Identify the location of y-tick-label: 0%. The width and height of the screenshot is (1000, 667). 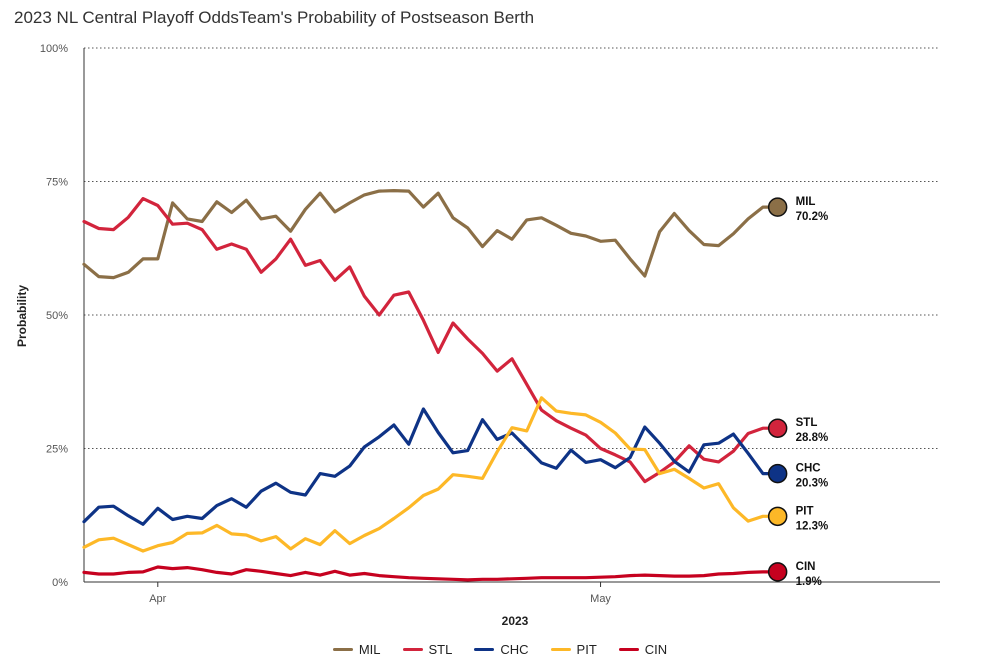
(60, 583).